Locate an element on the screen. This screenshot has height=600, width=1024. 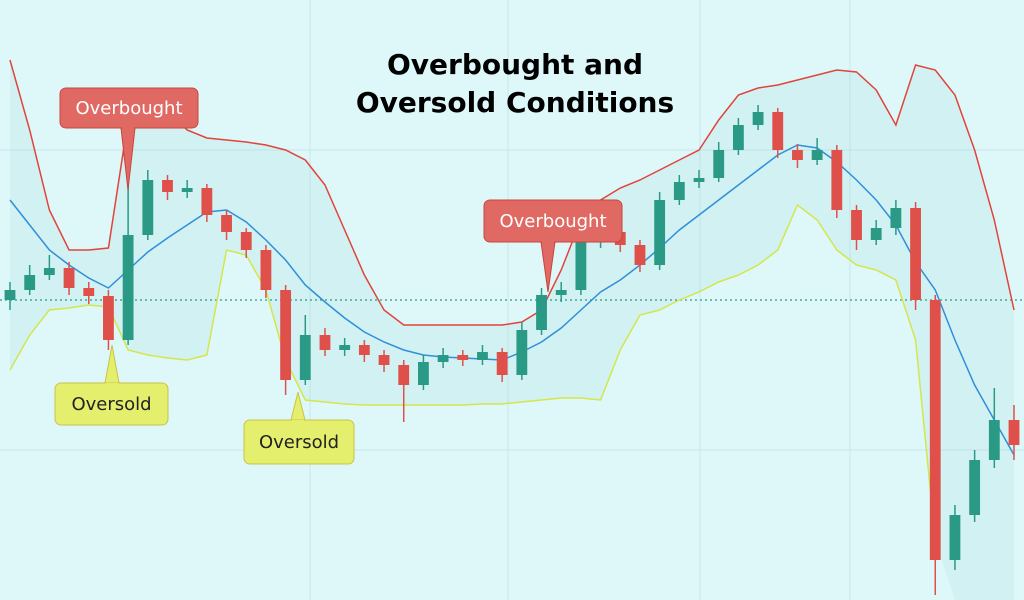
chart-title: Overbought and Oversold Conditions is located at coordinates (515, 83).